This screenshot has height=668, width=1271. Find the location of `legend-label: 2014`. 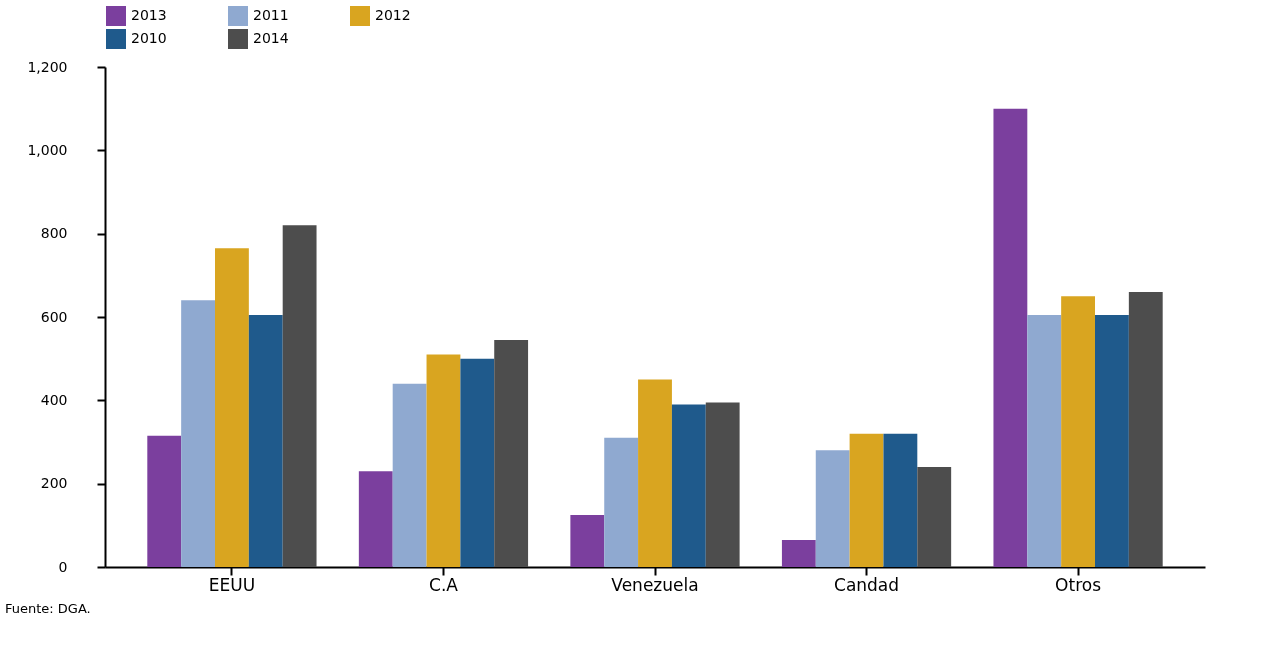

legend-label: 2014 is located at coordinates (271, 38).